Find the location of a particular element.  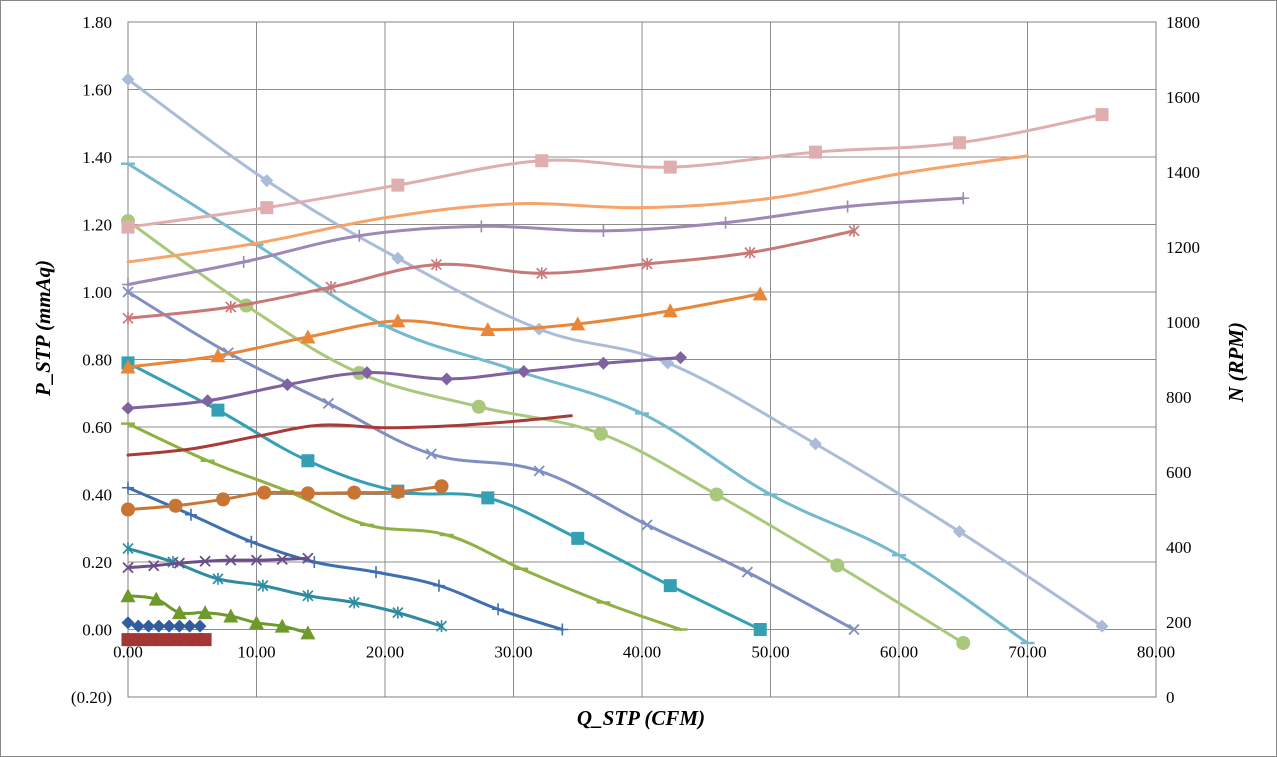

y-tick-label: 0.20 is located at coordinates (97, 562).